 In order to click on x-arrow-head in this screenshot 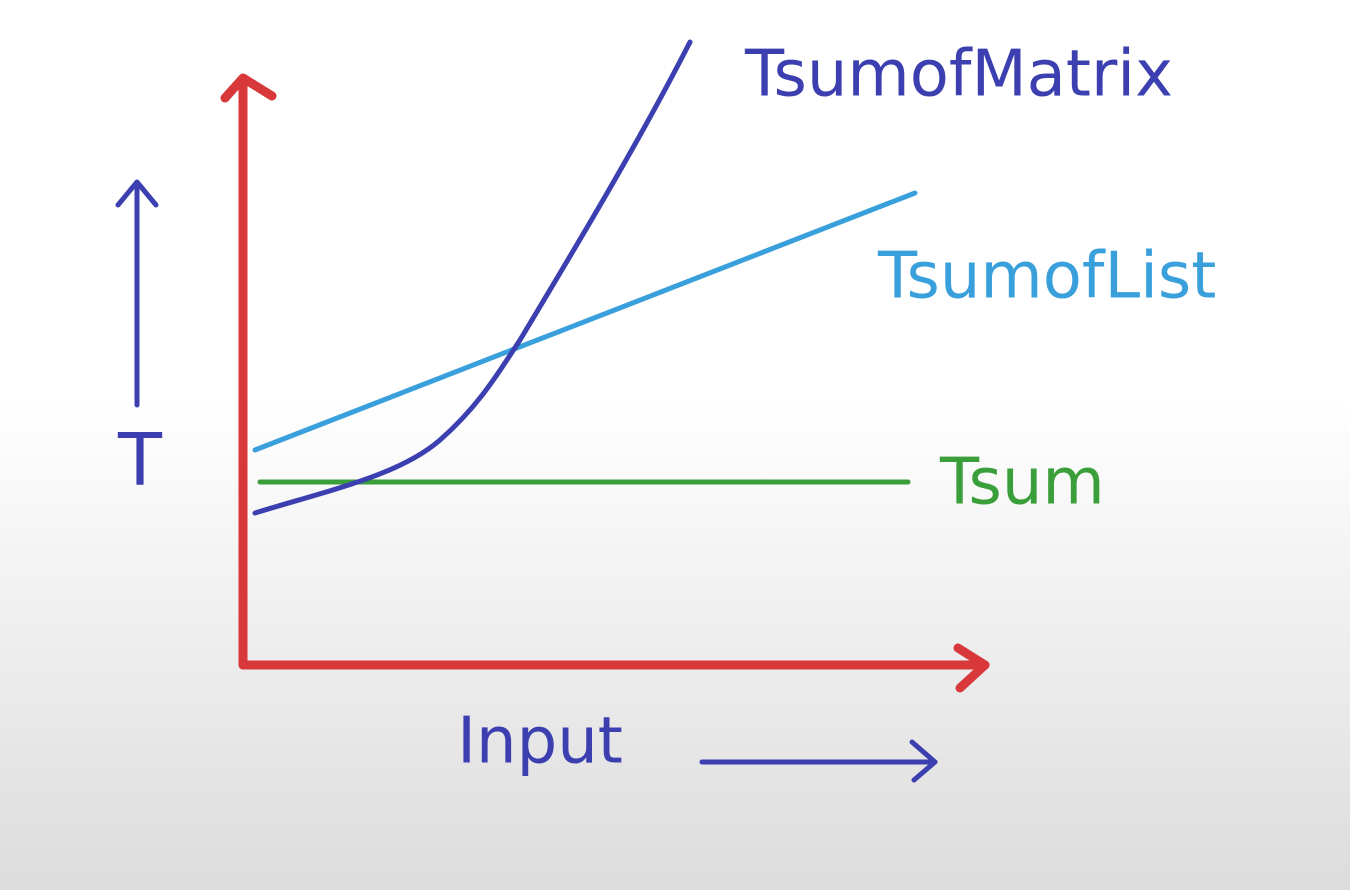, I will do `click(923, 761)`.